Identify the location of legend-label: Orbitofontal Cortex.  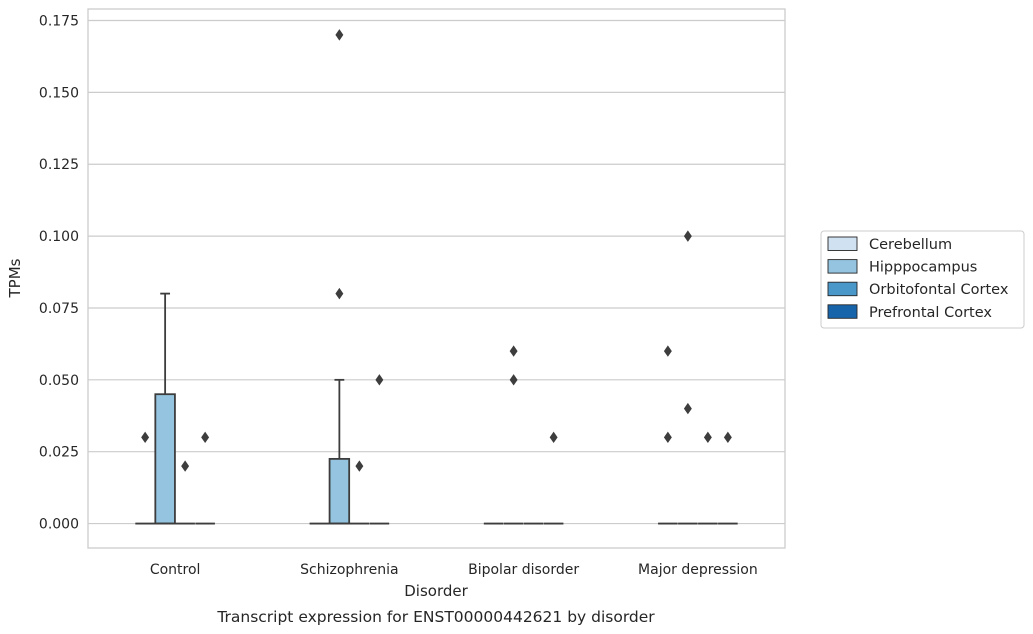
(939, 290).